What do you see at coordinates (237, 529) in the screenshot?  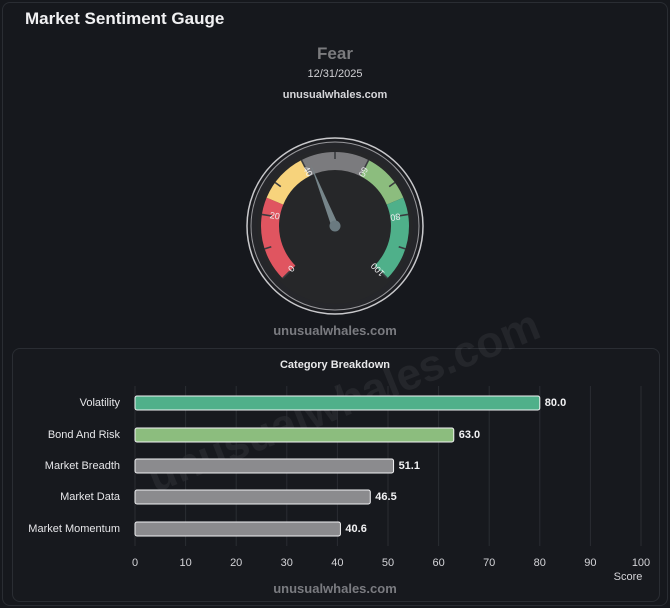 I see `bar-market-momentum` at bounding box center [237, 529].